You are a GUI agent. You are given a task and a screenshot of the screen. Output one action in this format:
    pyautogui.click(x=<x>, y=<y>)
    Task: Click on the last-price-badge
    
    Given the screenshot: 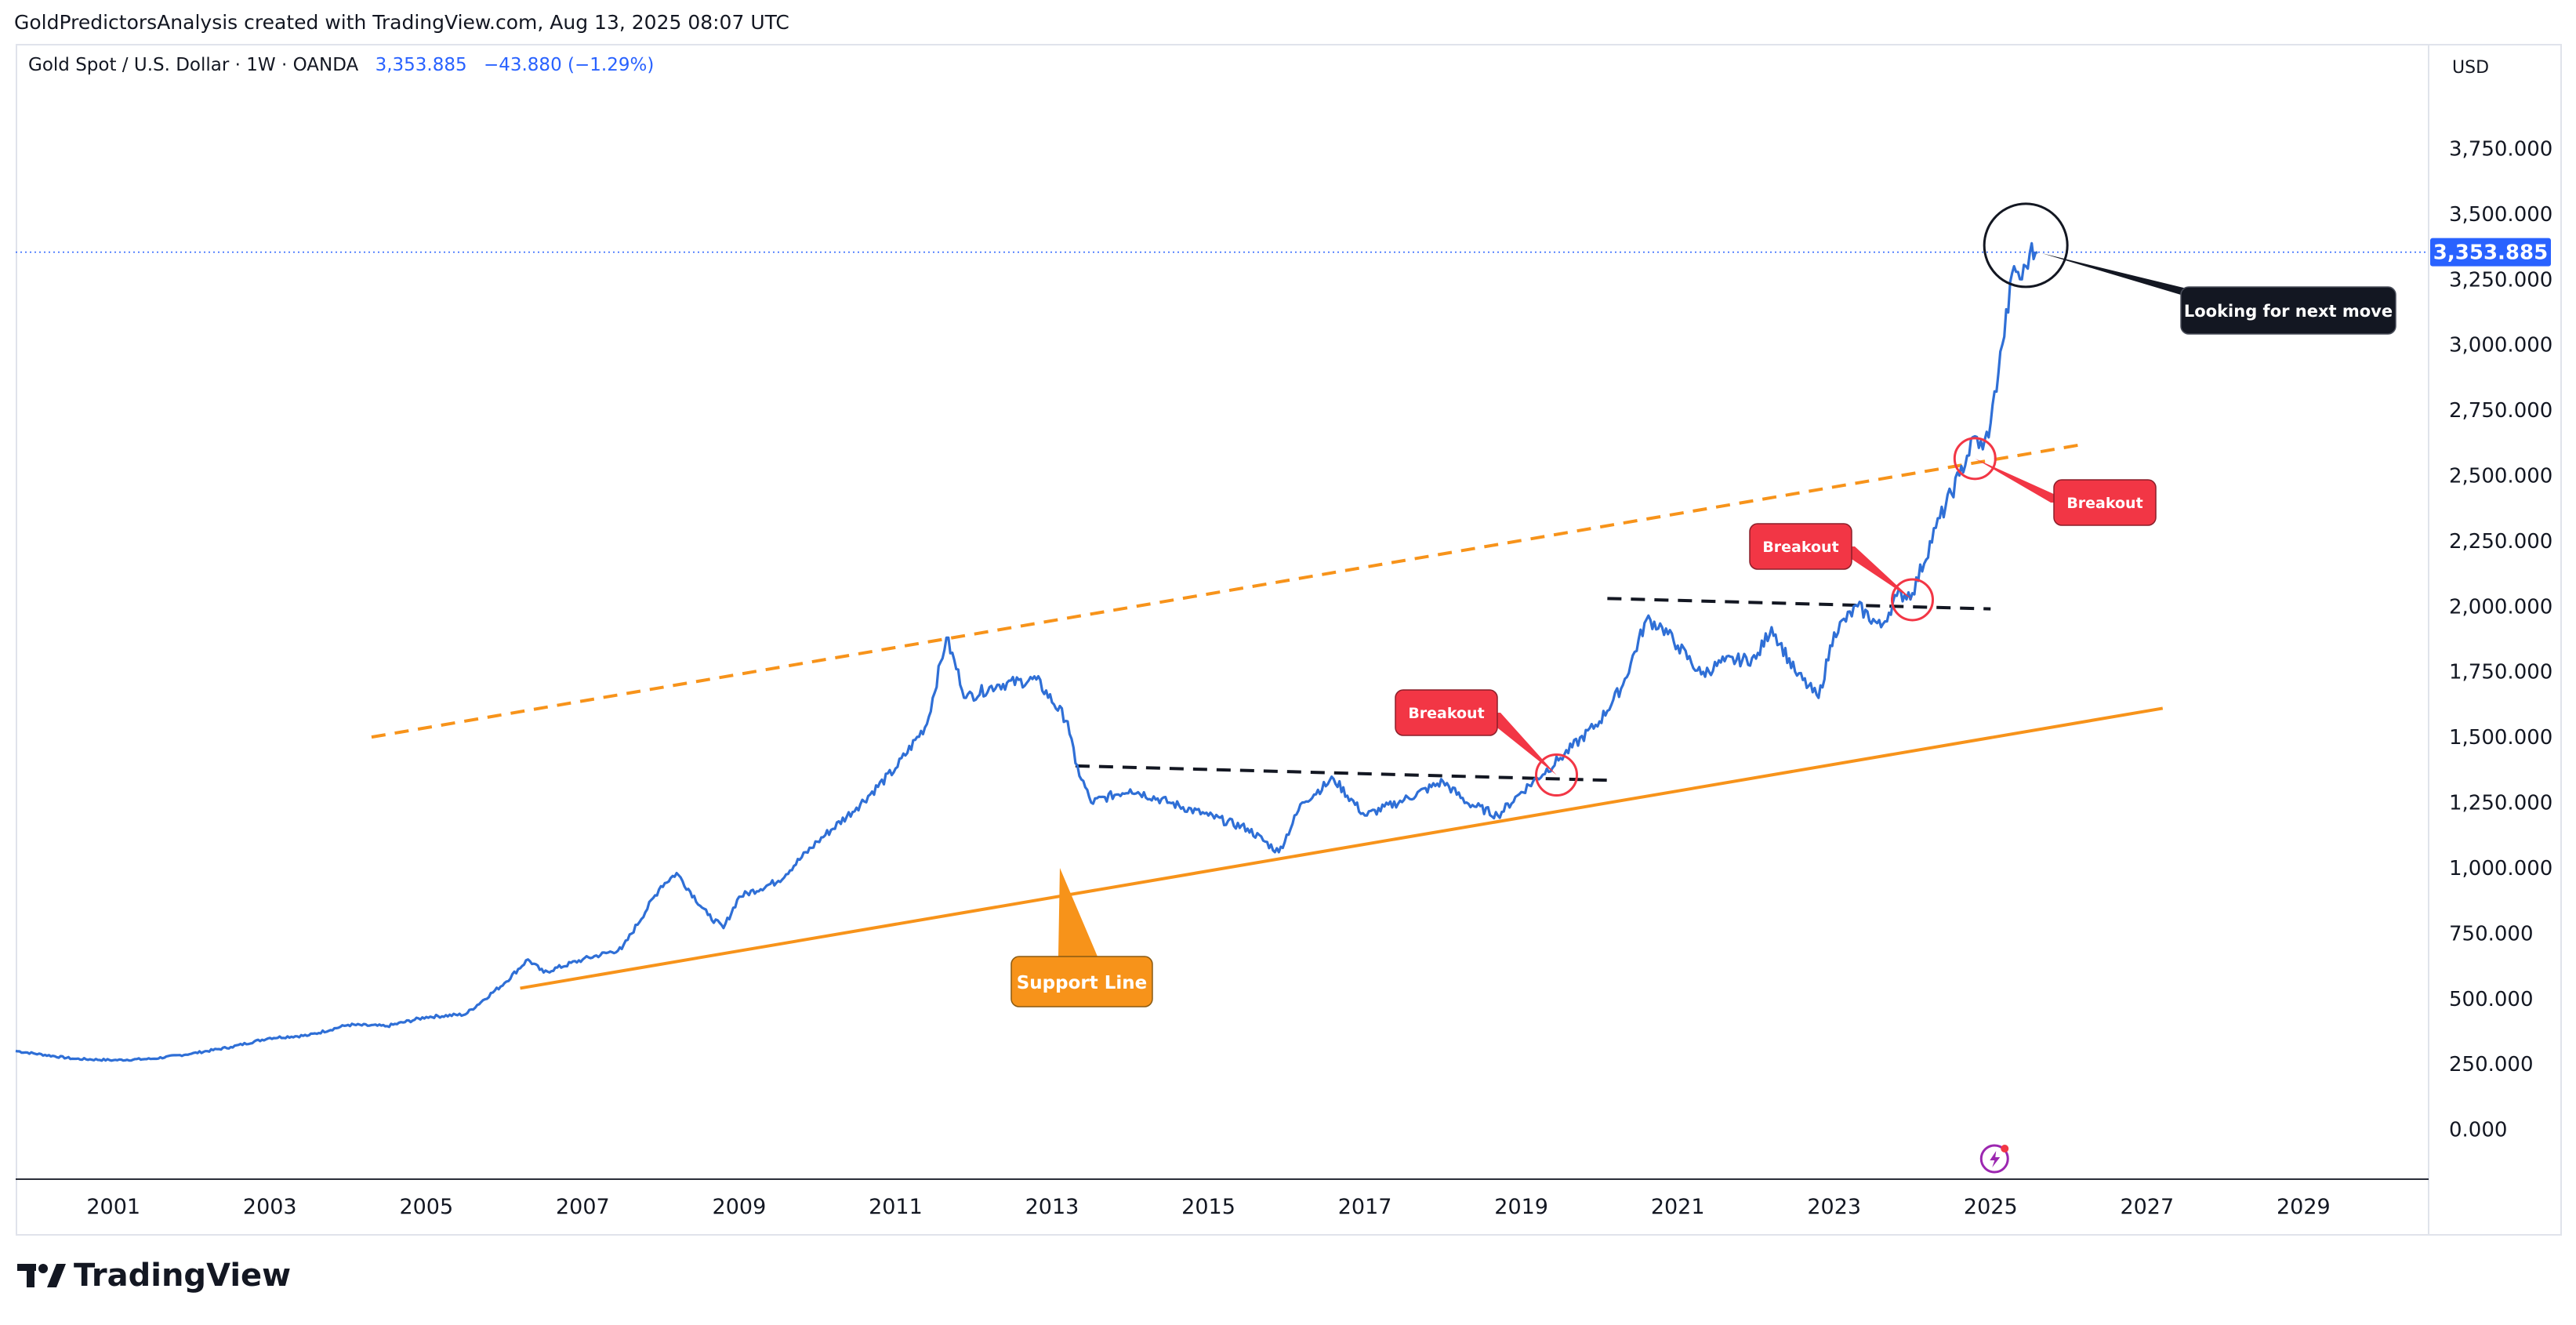 What is the action you would take?
    pyautogui.click(x=2490, y=252)
    